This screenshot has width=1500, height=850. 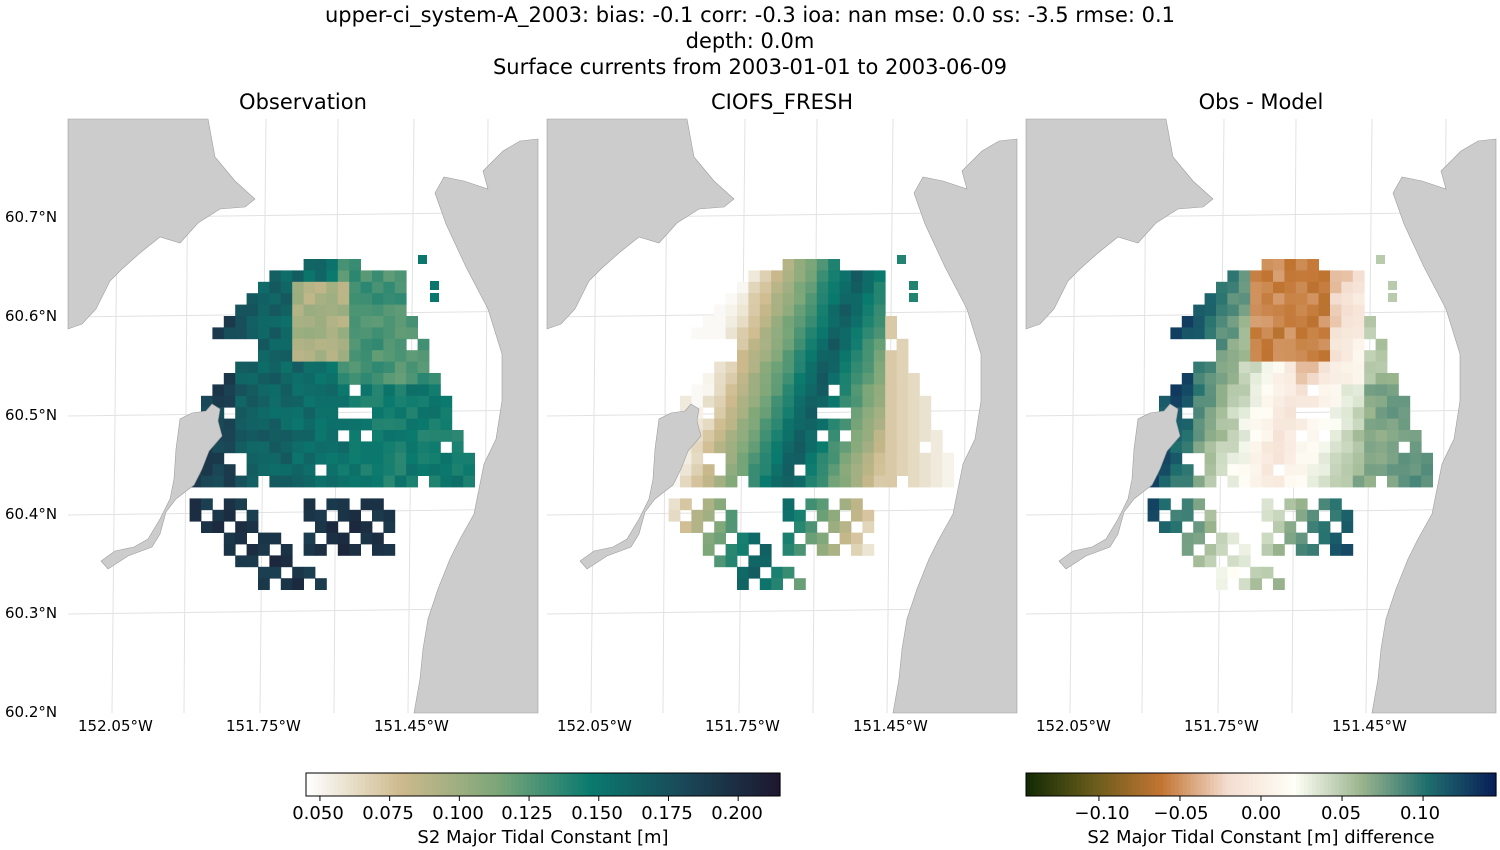 I want to click on colorbar-frame, so click(x=543, y=784).